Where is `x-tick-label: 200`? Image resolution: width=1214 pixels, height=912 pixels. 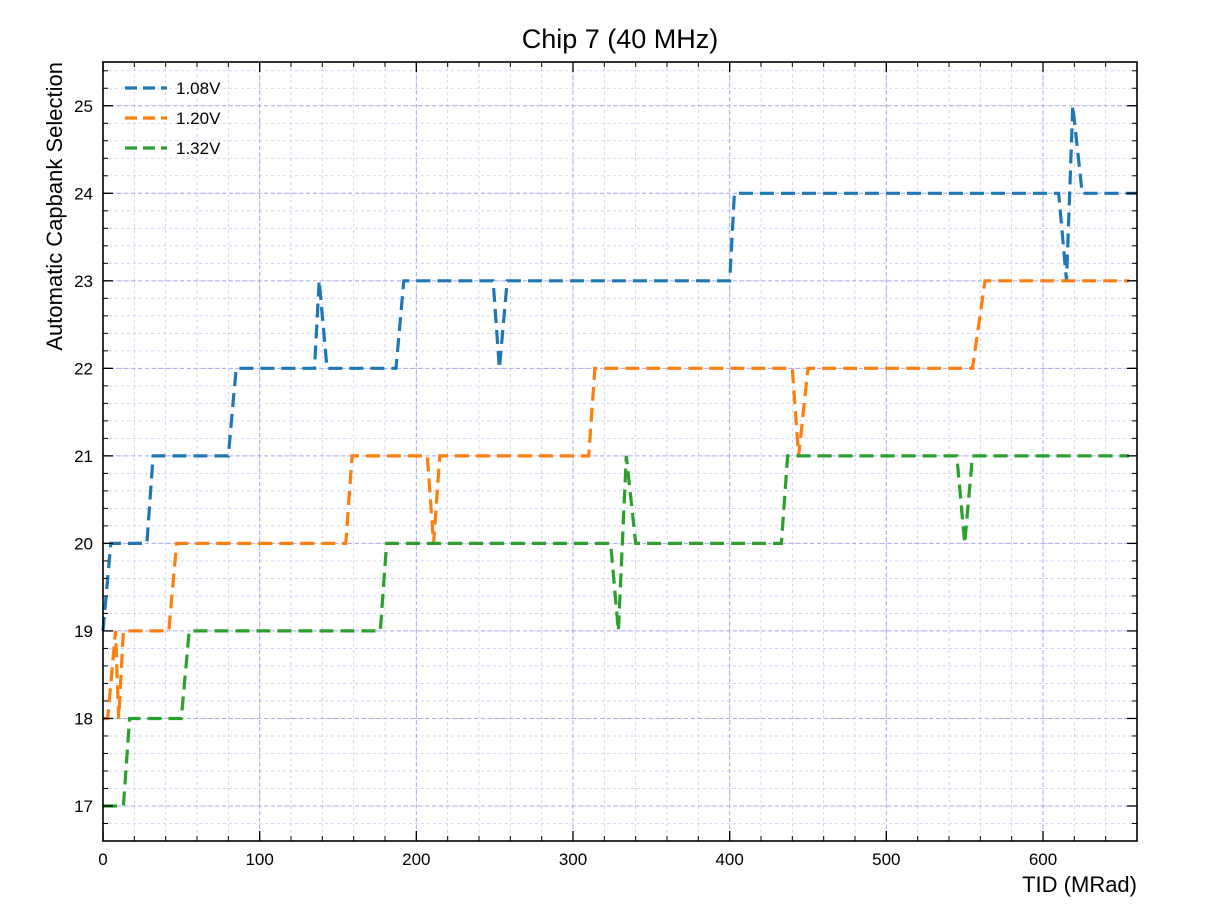 x-tick-label: 200 is located at coordinates (416, 859).